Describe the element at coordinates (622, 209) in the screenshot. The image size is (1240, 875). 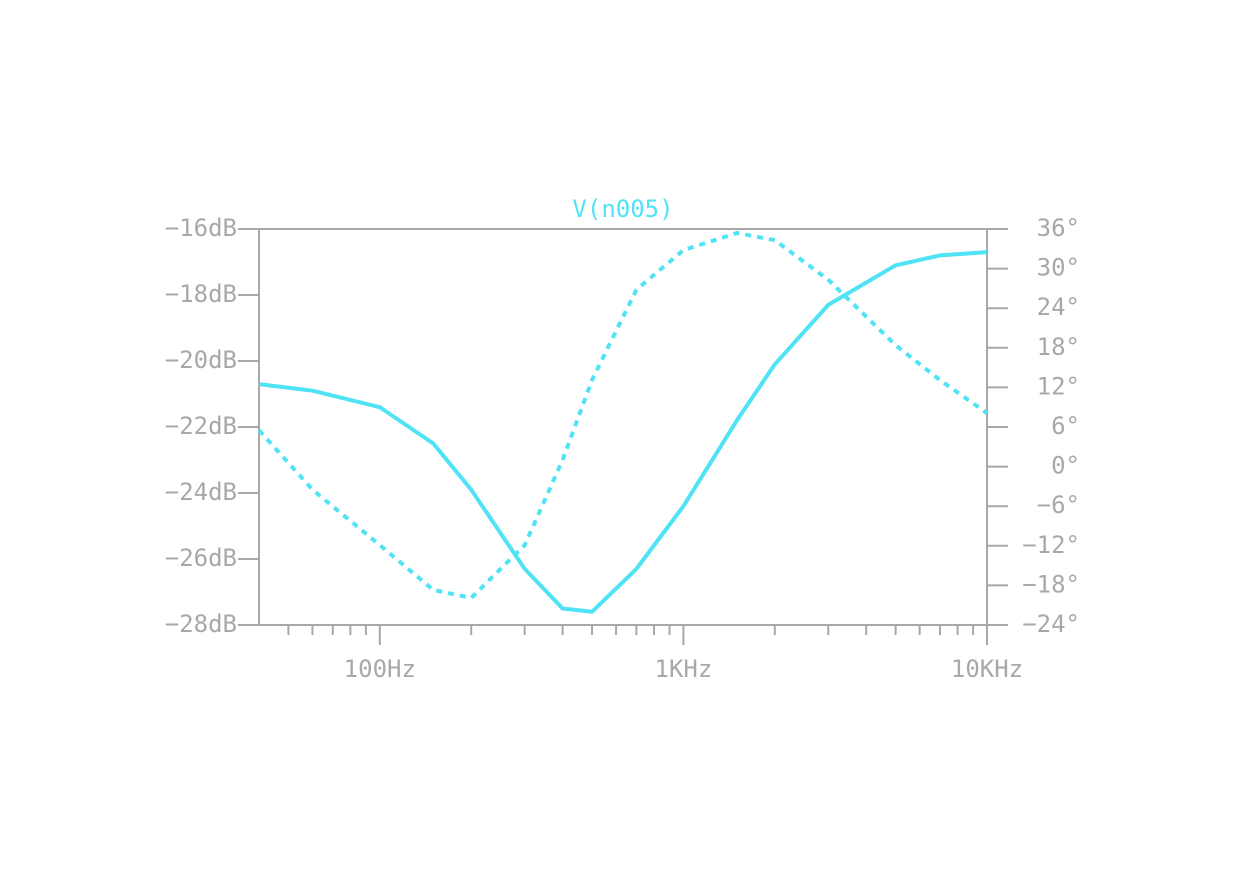
I see `chart-title: V(n005)` at that location.